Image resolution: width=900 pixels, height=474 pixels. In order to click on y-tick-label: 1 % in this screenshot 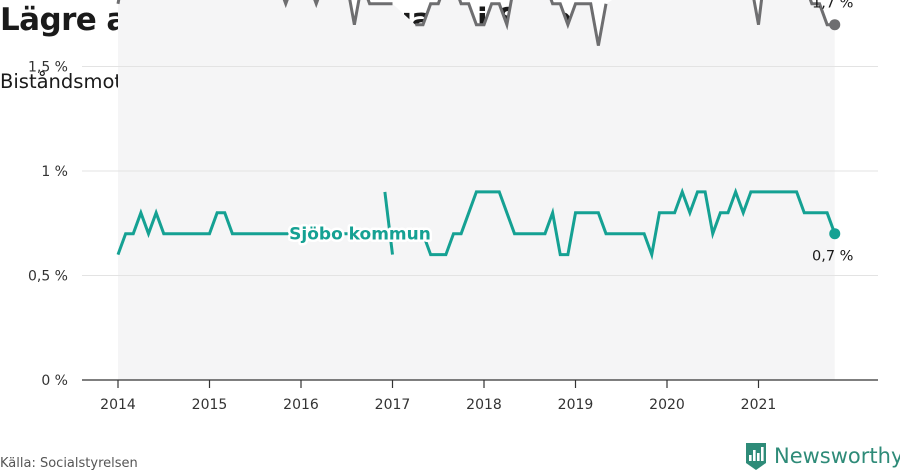, I will do `click(54, 172)`.